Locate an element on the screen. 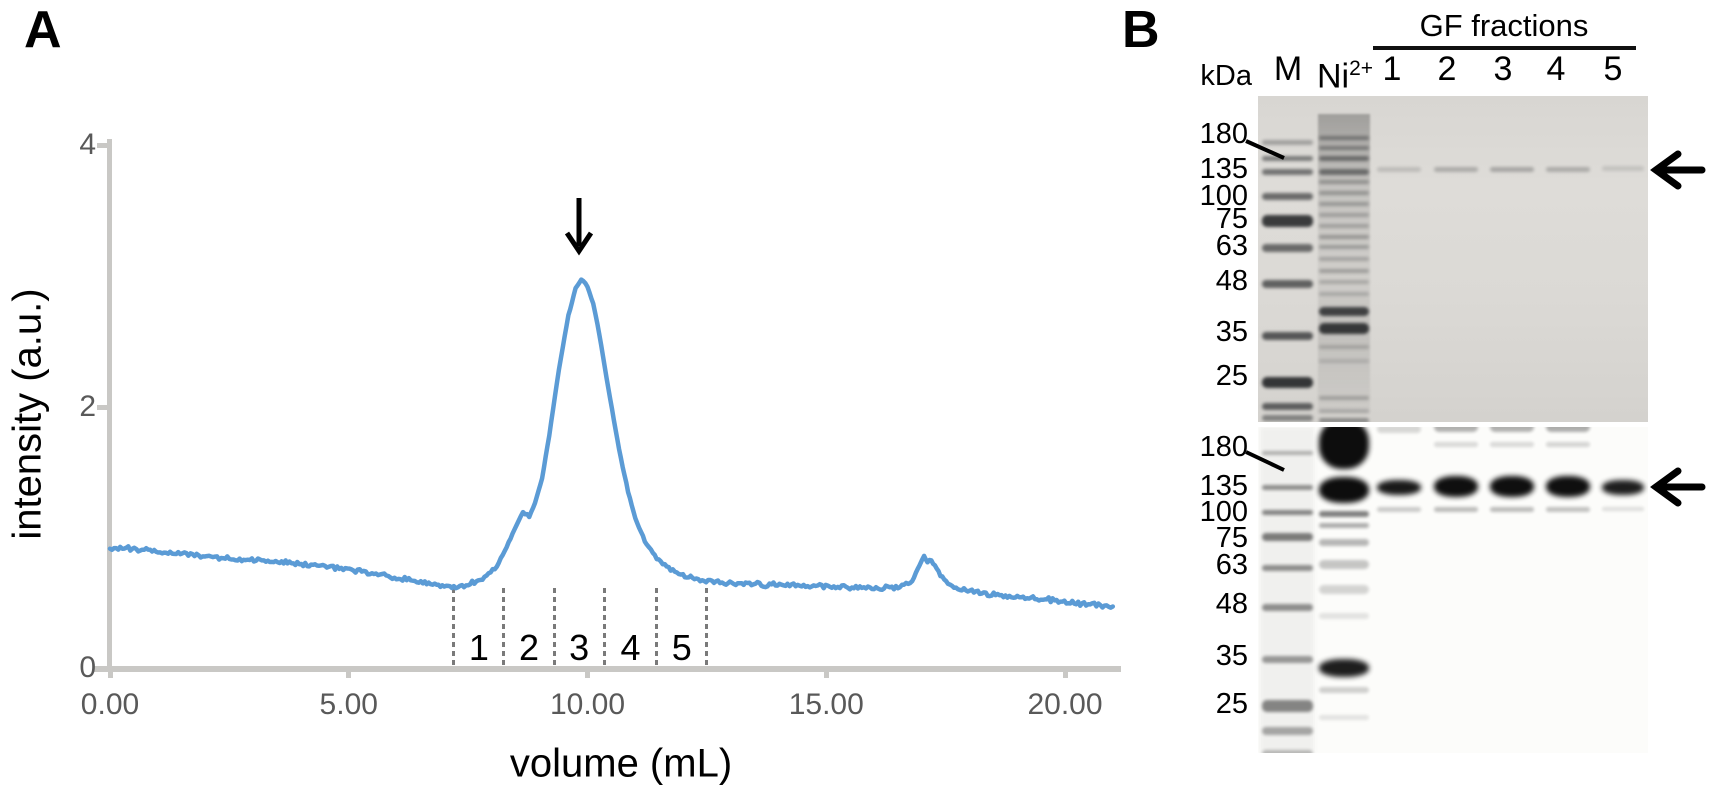  y-tick-label: 4 is located at coordinates (87, 144).